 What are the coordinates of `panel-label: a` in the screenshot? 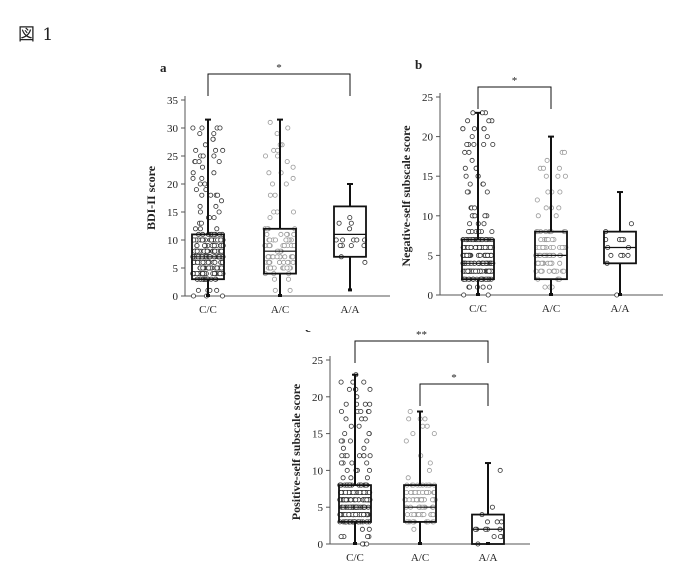 It's located at (163, 67).